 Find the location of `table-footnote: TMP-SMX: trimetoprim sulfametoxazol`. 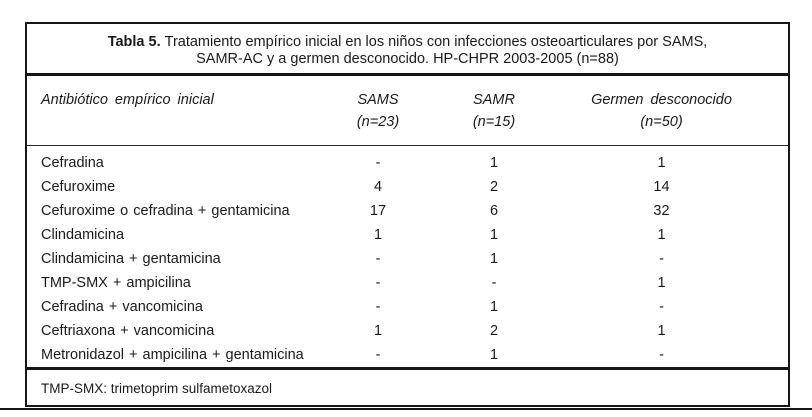

table-footnote: TMP-SMX: trimetoprim sulfametoxazol is located at coordinates (157, 388).